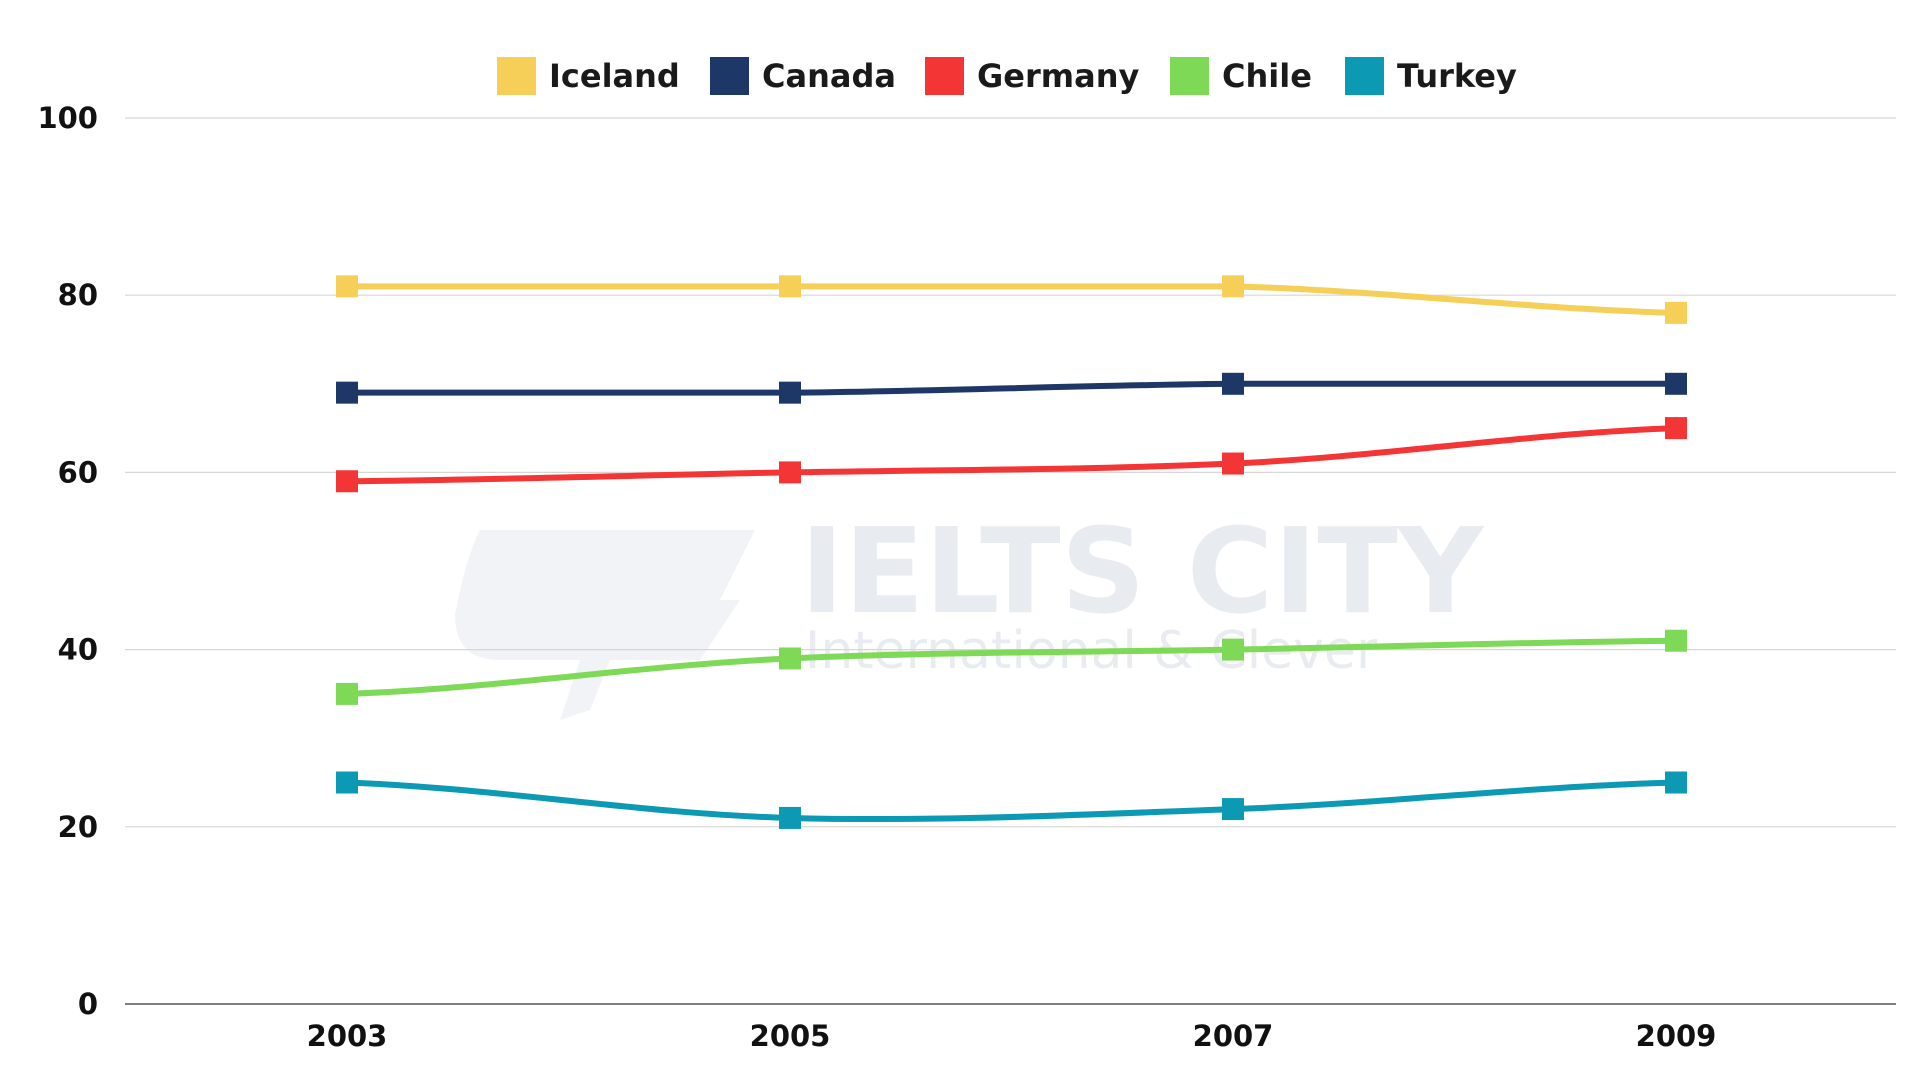  I want to click on series-line-canada, so click(1011, 388).